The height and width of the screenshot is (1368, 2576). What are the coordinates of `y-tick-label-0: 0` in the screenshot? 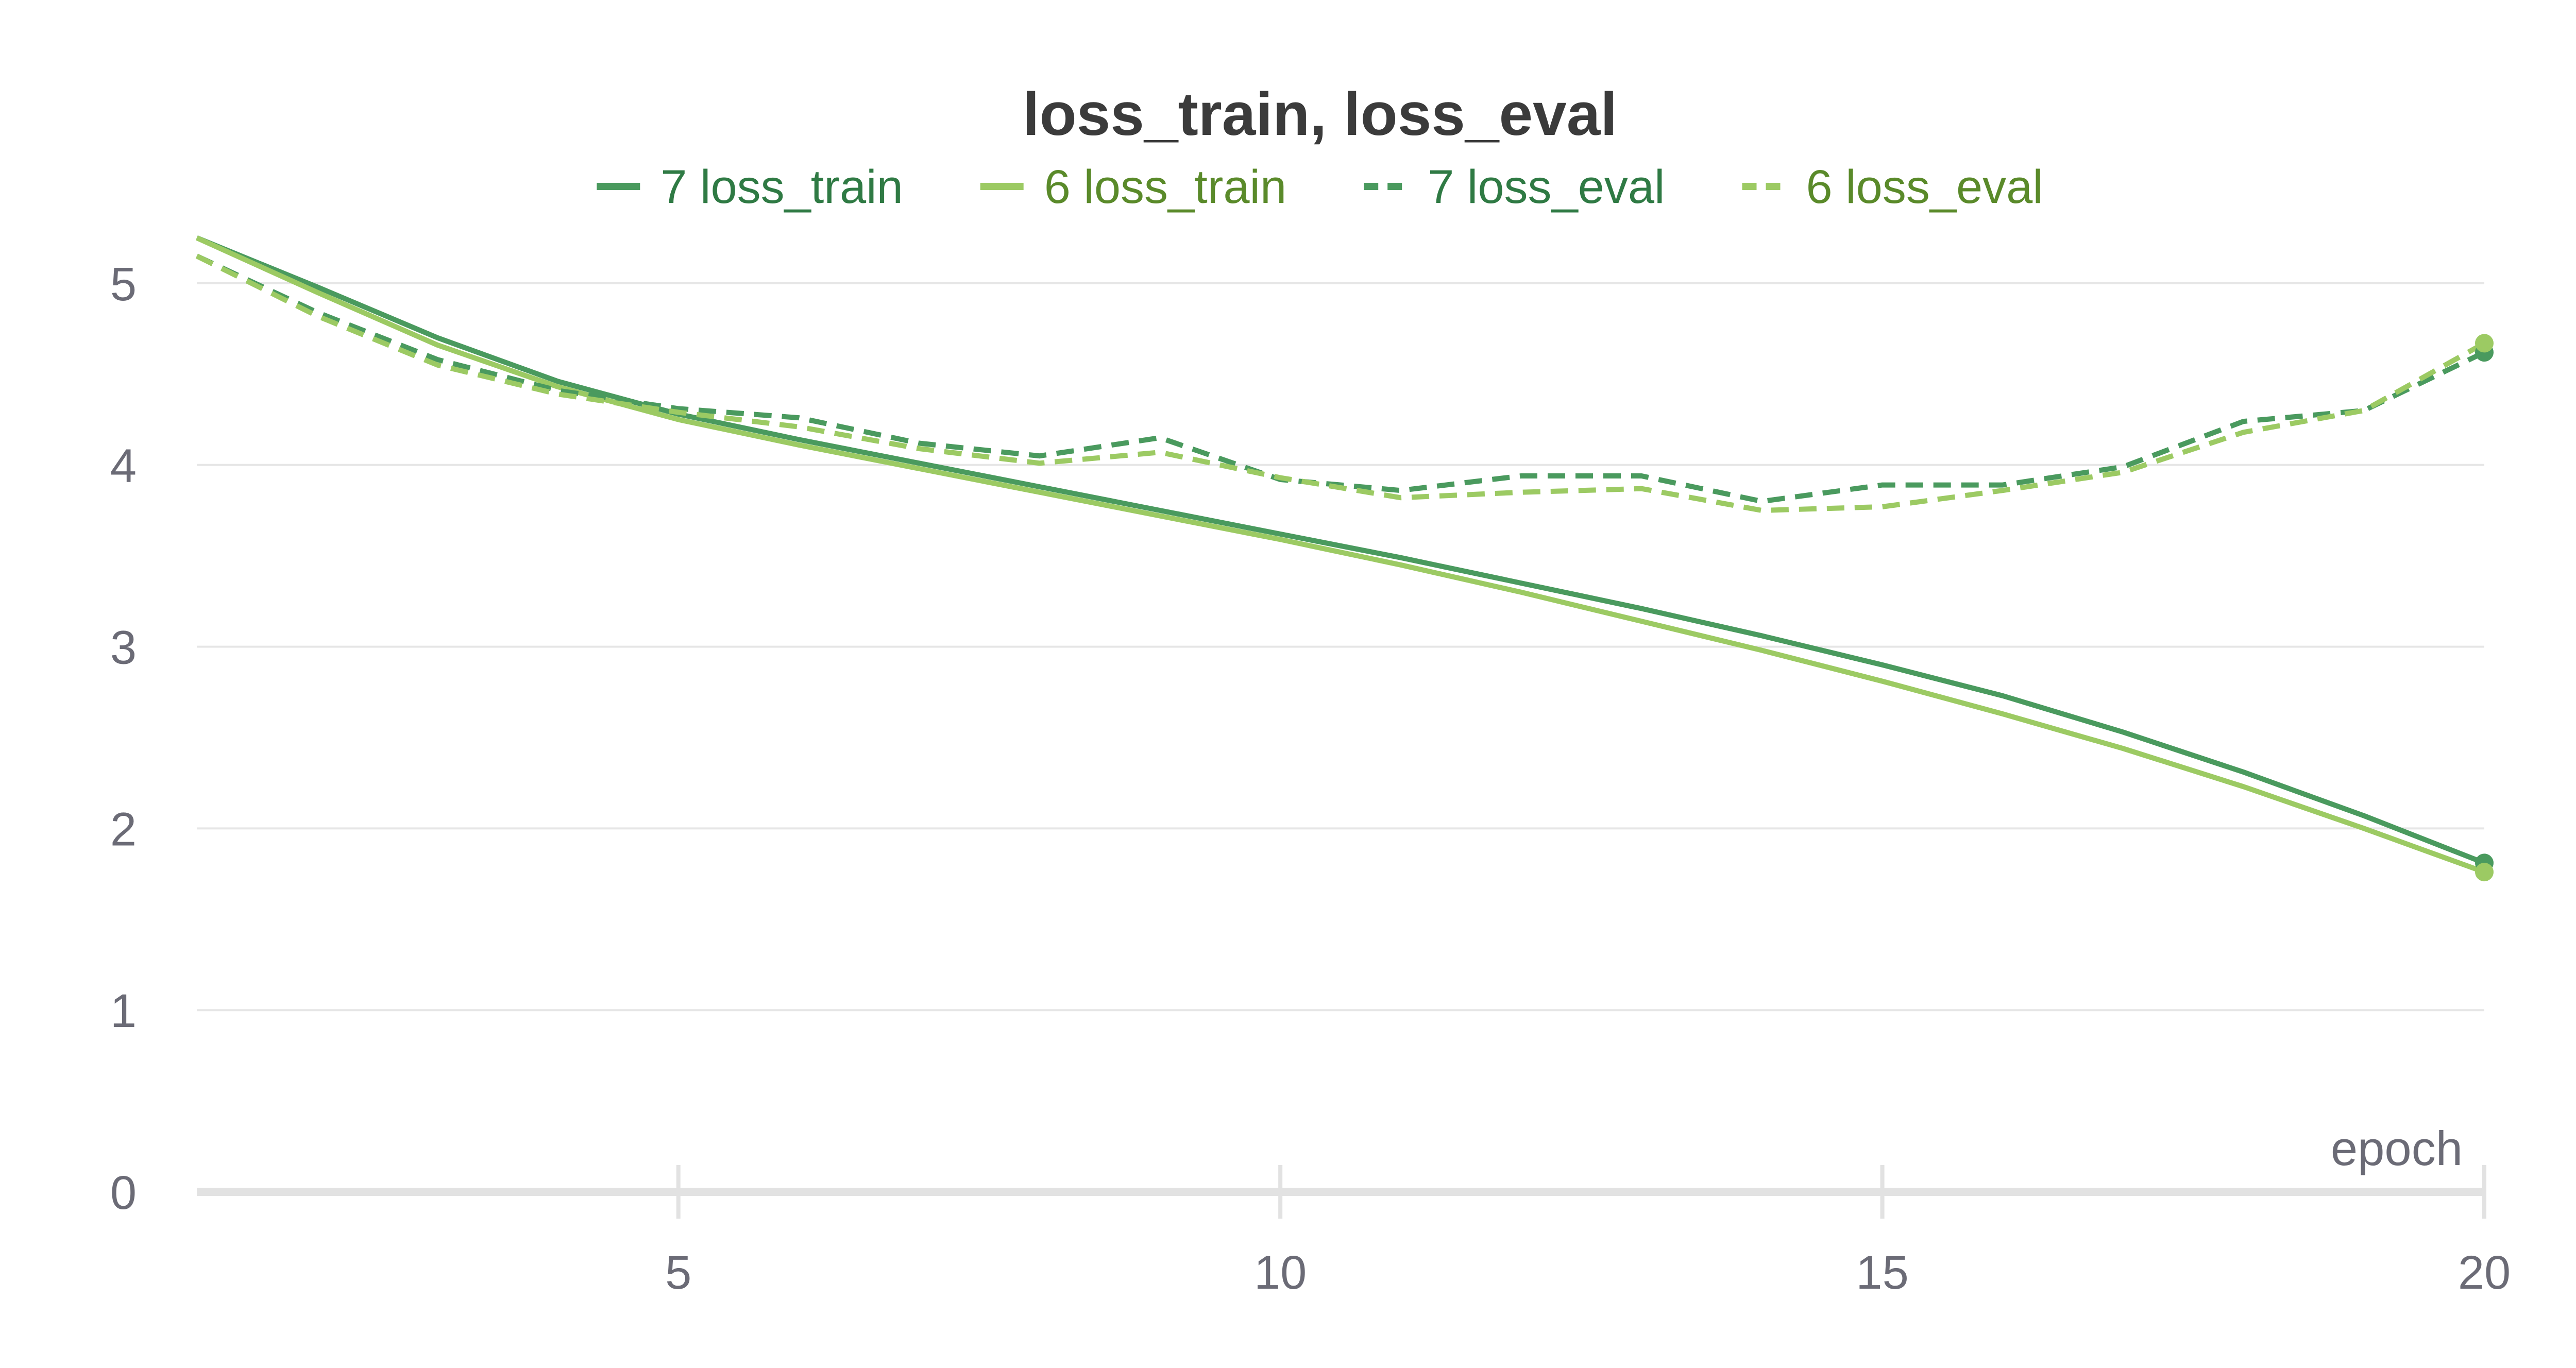 It's located at (124, 1193).